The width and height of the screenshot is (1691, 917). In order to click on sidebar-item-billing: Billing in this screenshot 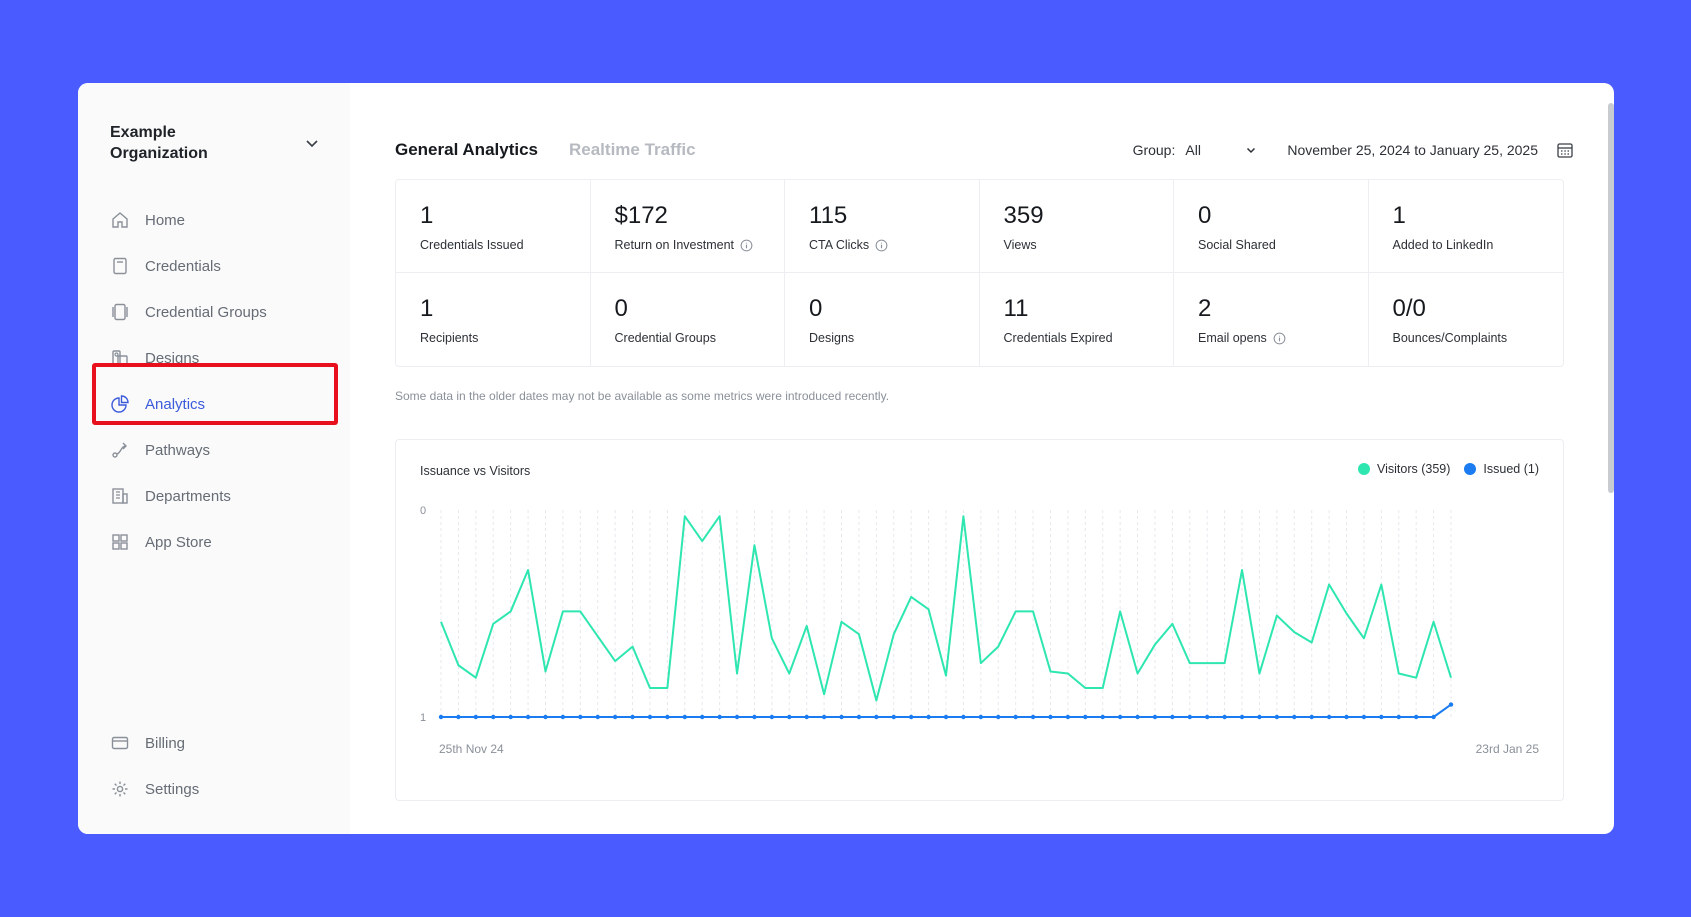, I will do `click(220, 743)`.